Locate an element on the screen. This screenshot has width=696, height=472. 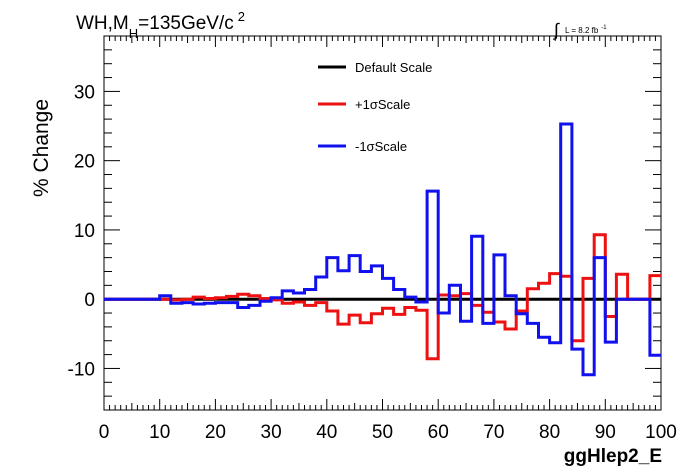
legend-entry-minus-sigma: -1σScale is located at coordinates (362, 146).